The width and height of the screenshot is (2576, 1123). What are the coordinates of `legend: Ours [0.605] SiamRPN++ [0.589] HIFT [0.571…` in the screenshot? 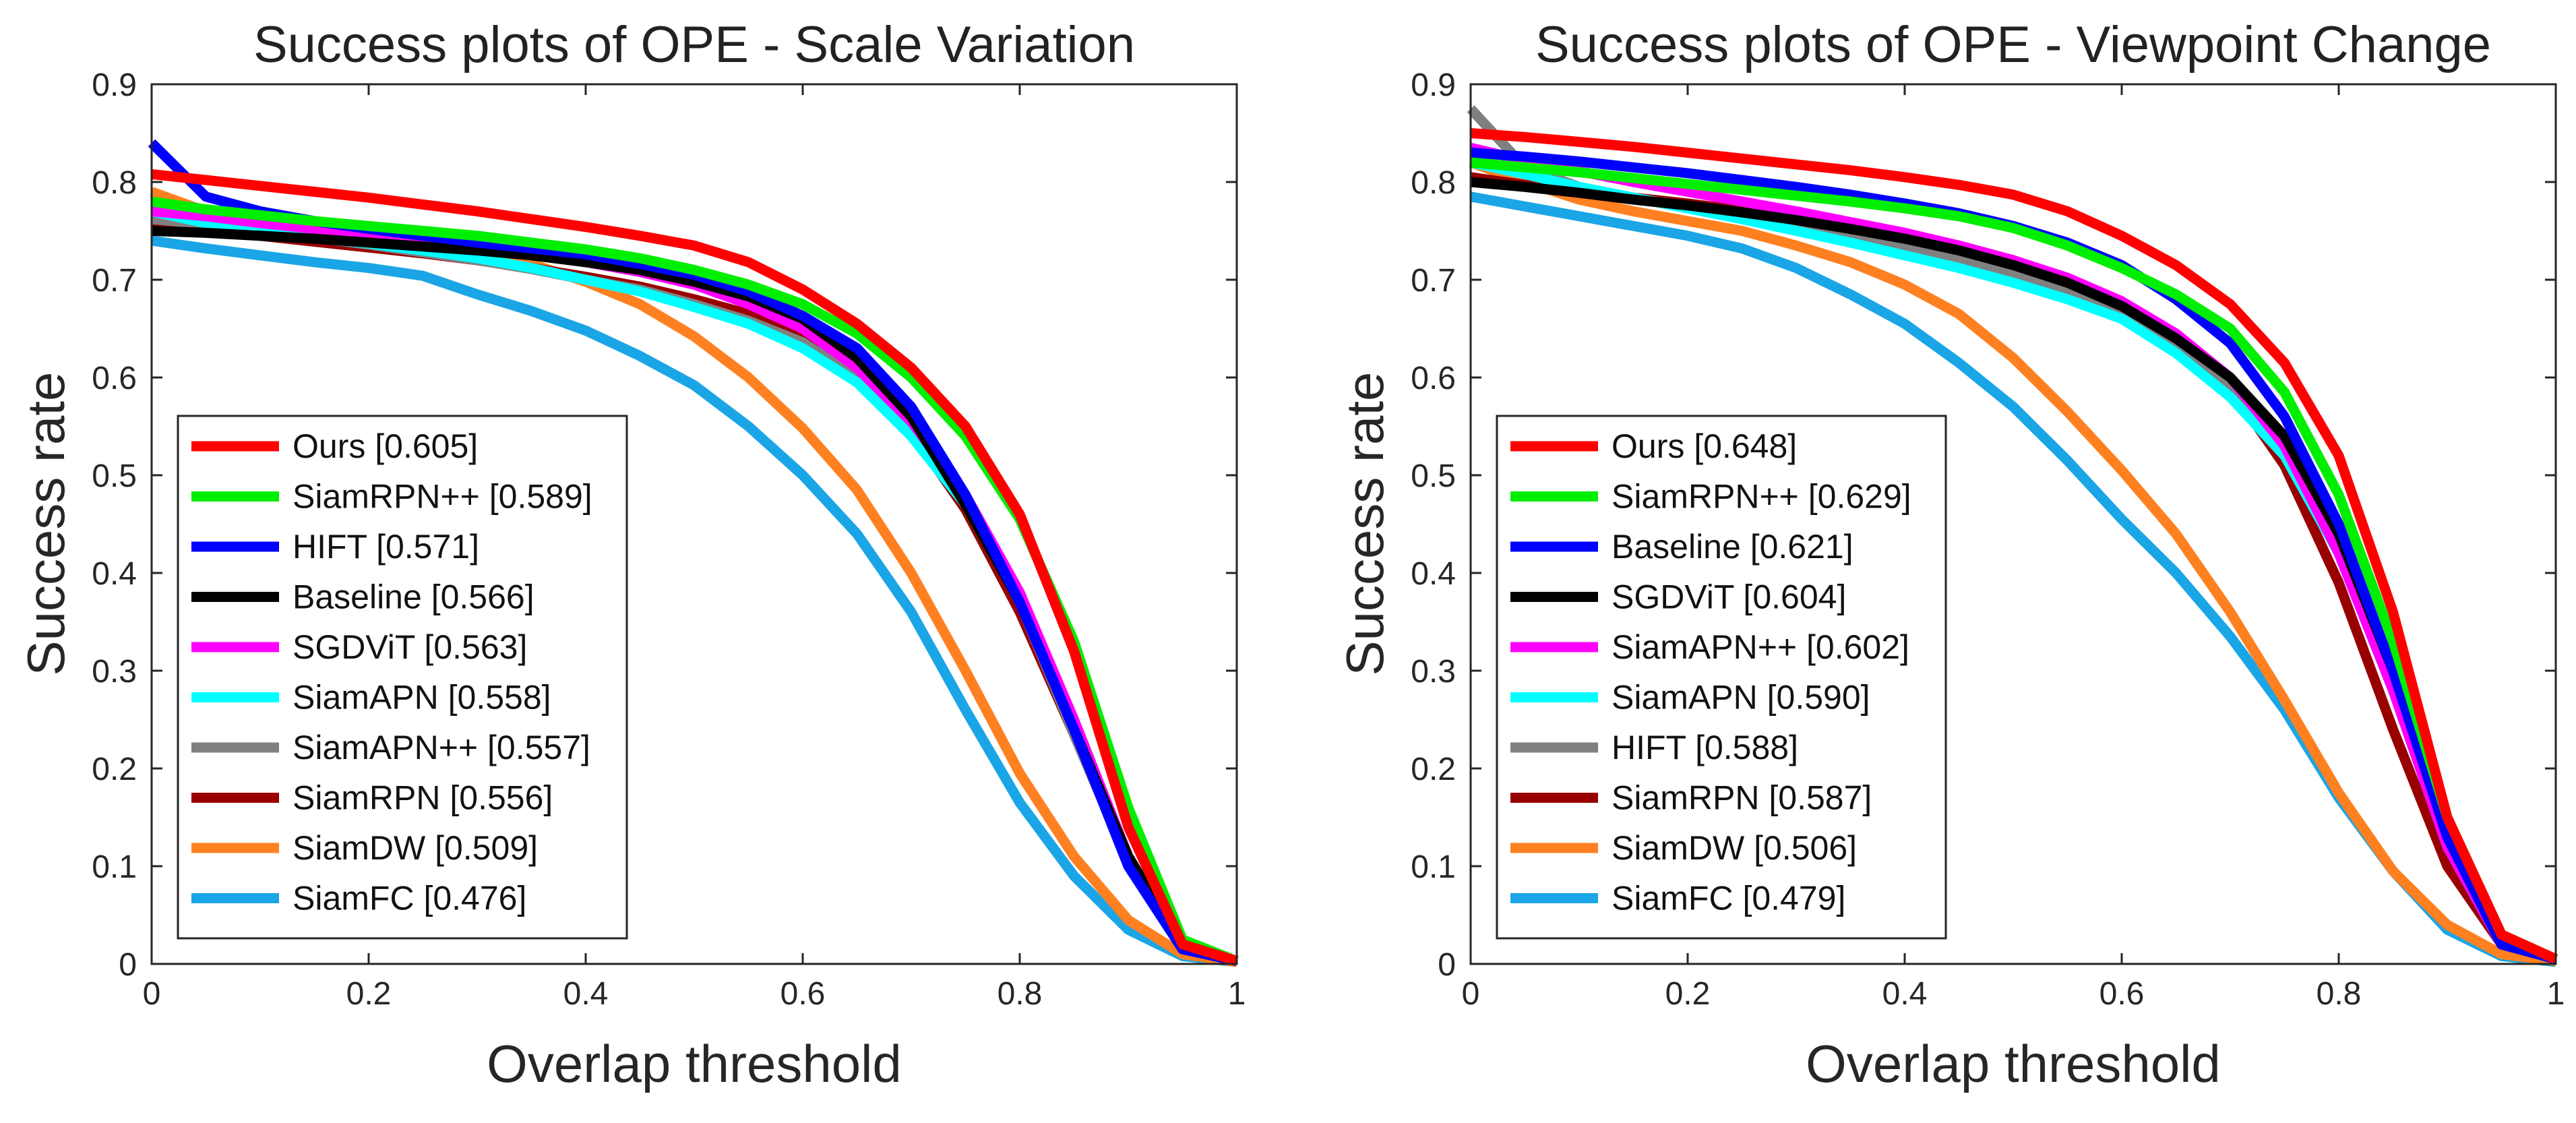 It's located at (403, 677).